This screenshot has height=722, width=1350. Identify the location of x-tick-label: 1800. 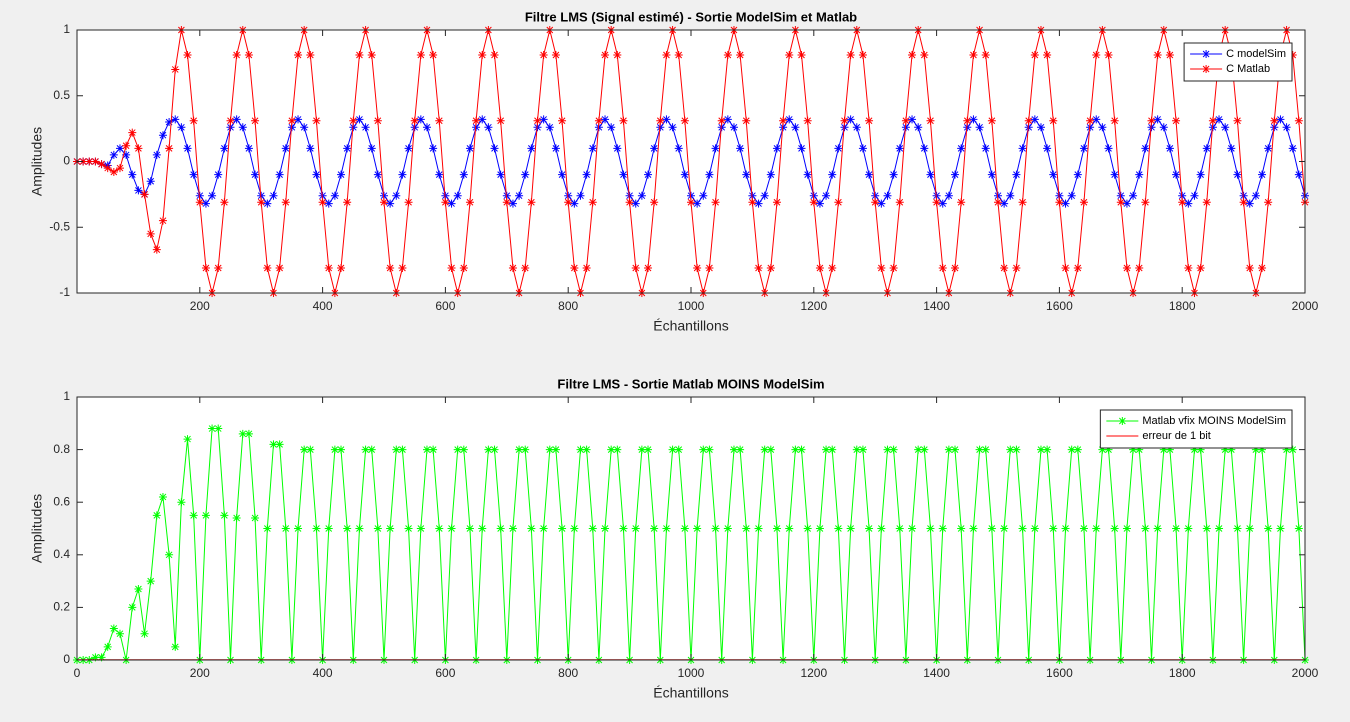
(1182, 673).